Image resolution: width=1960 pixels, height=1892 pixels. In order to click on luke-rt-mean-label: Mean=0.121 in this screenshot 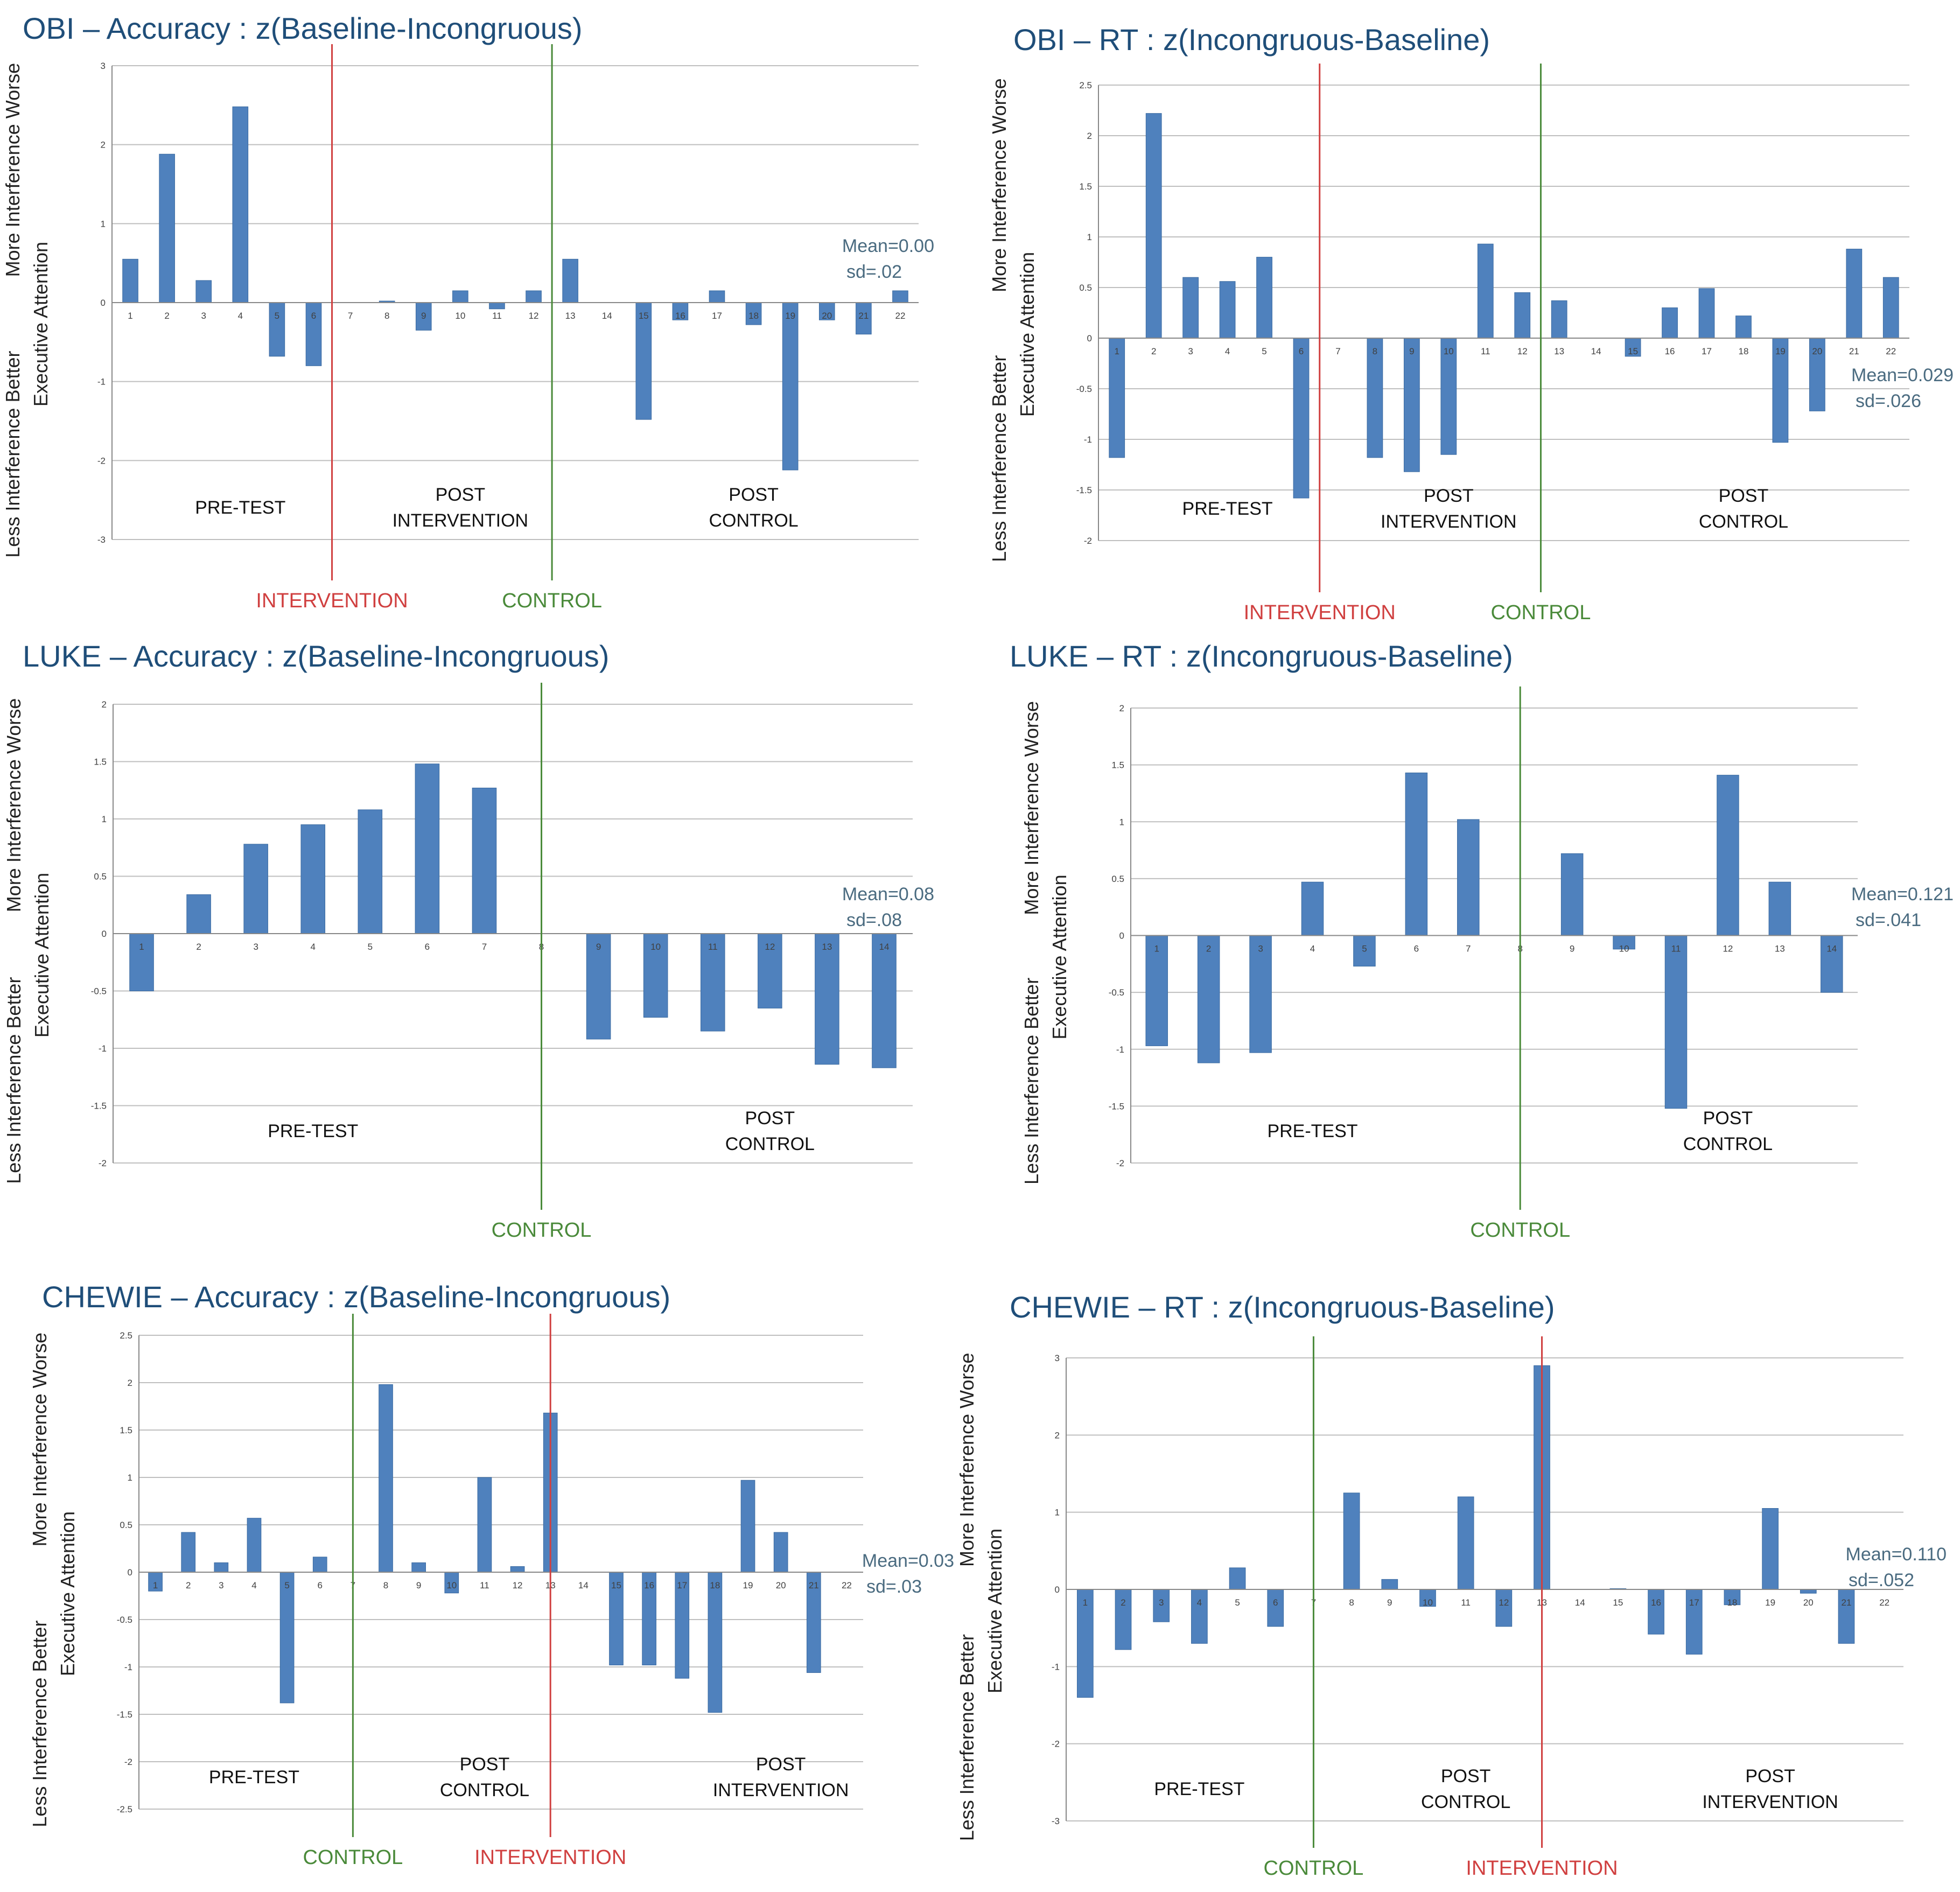, I will do `click(1902, 894)`.